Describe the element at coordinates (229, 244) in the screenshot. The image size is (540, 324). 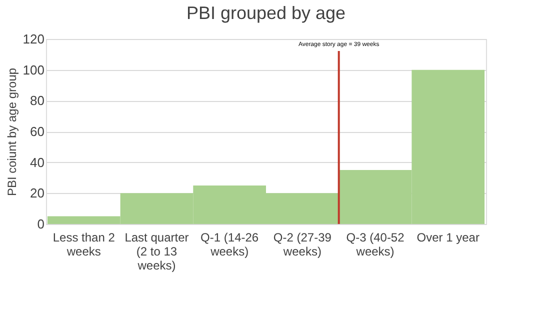
I see `x-tick-label: Q-1 (14-26 weeks)` at that location.